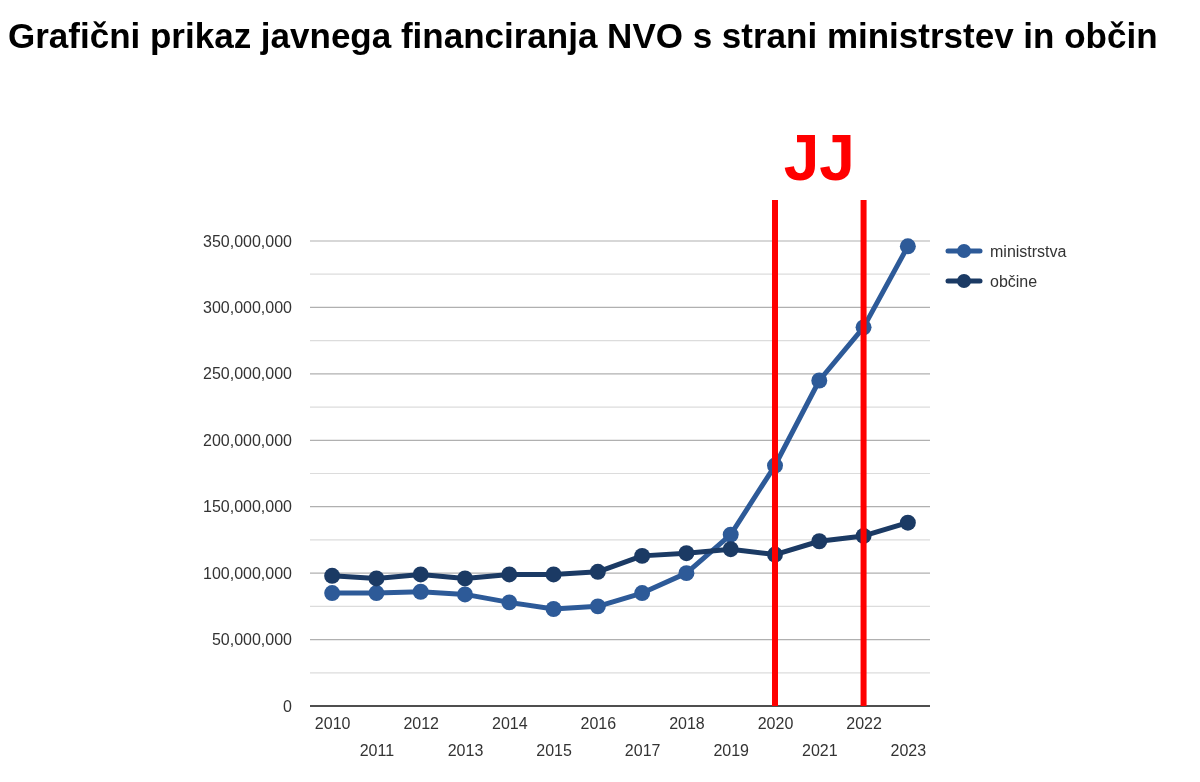 This screenshot has width=1200, height=782. What do you see at coordinates (908, 751) in the screenshot?
I see `x-tick-label: 2023` at bounding box center [908, 751].